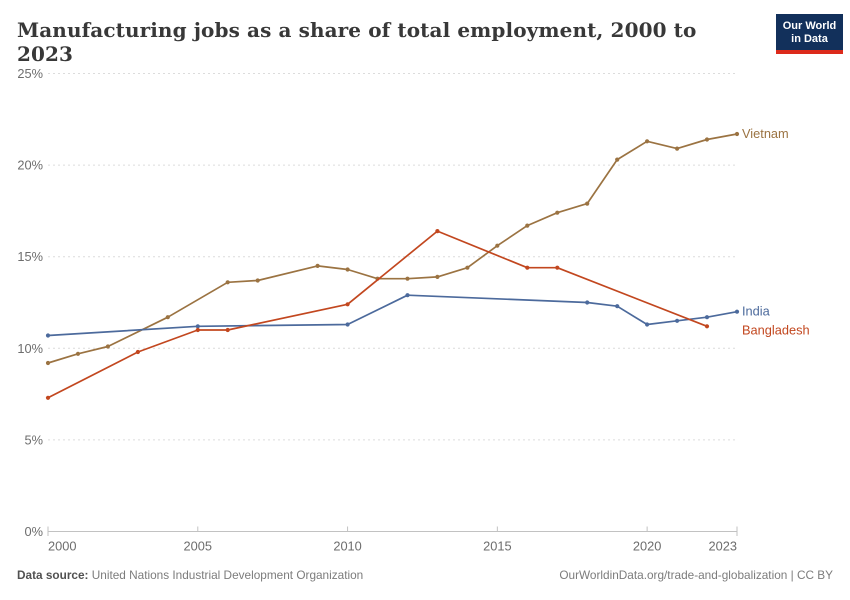 The width and height of the screenshot is (850, 600). Describe the element at coordinates (198, 546) in the screenshot. I see `x-tick-label: 2005` at that location.